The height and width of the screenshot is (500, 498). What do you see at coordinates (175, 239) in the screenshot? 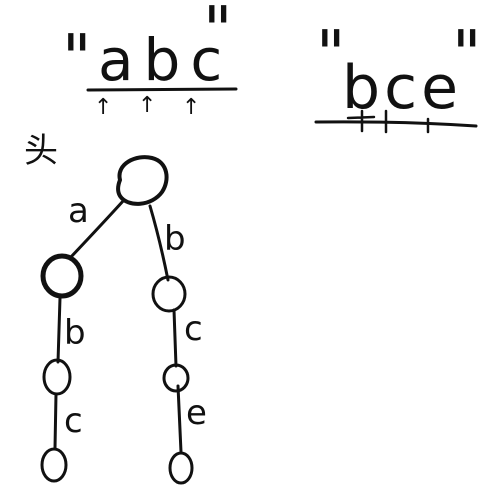
I see `edge-label-right-b: b` at bounding box center [175, 239].